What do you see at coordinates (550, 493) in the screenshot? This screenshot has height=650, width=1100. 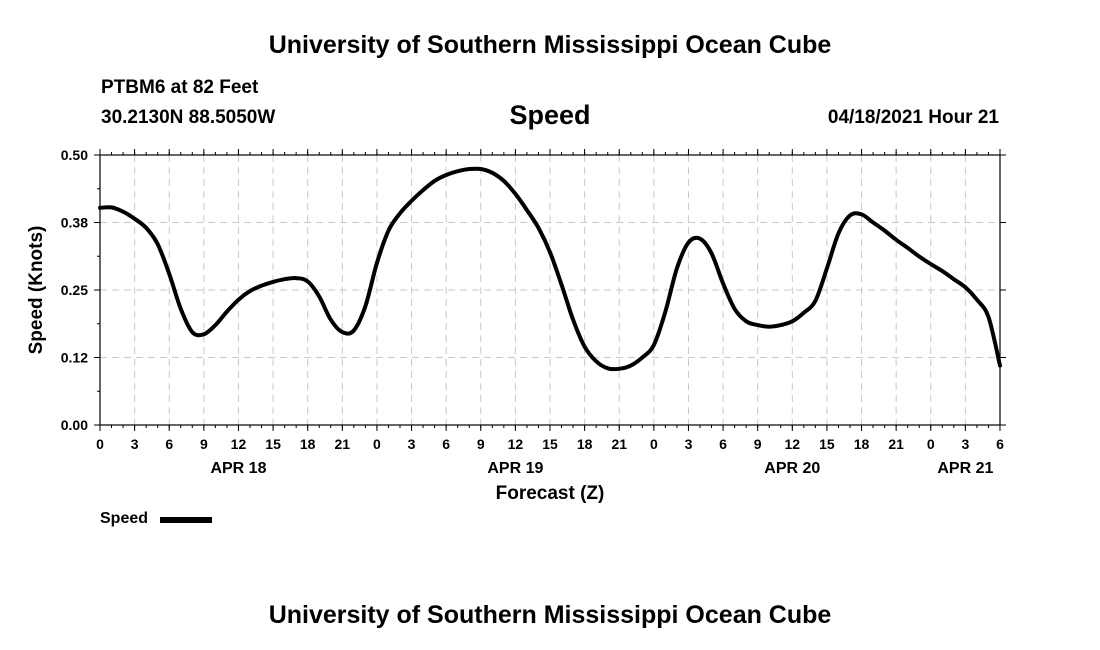 I see `x-axis-label: Forecast (Z)` at bounding box center [550, 493].